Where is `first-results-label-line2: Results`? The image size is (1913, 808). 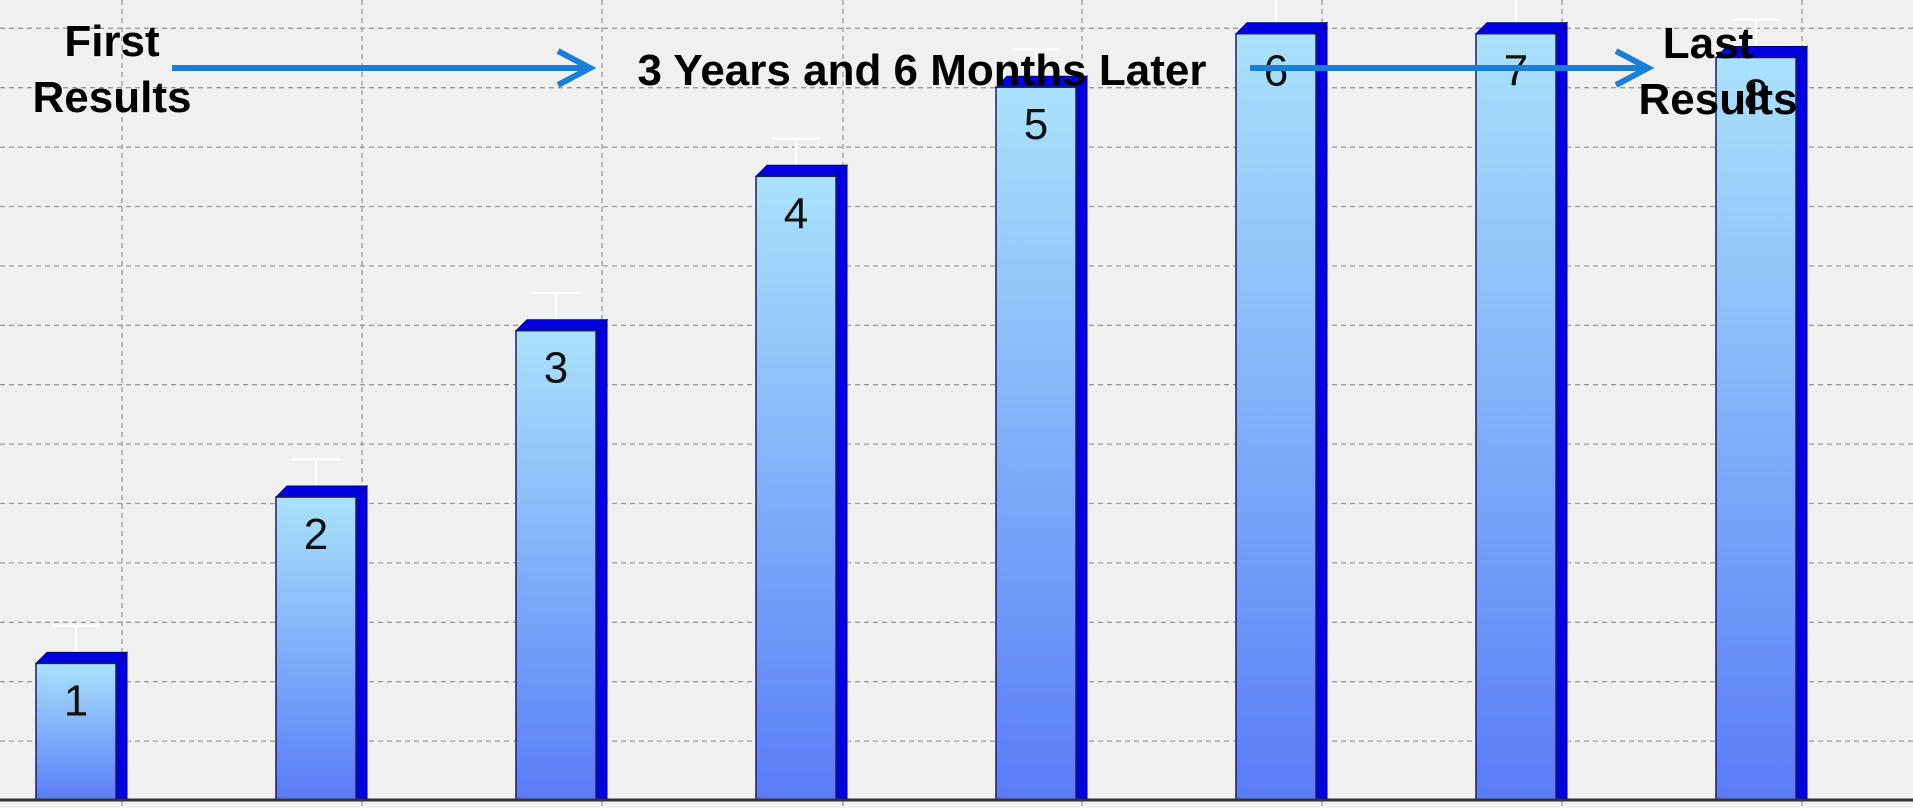 first-results-label-line2: Results is located at coordinates (112, 97).